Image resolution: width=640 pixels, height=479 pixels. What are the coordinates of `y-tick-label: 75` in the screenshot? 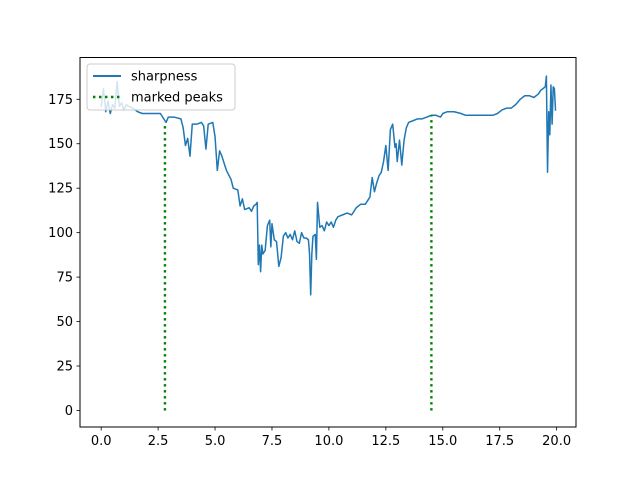 It's located at (64, 278).